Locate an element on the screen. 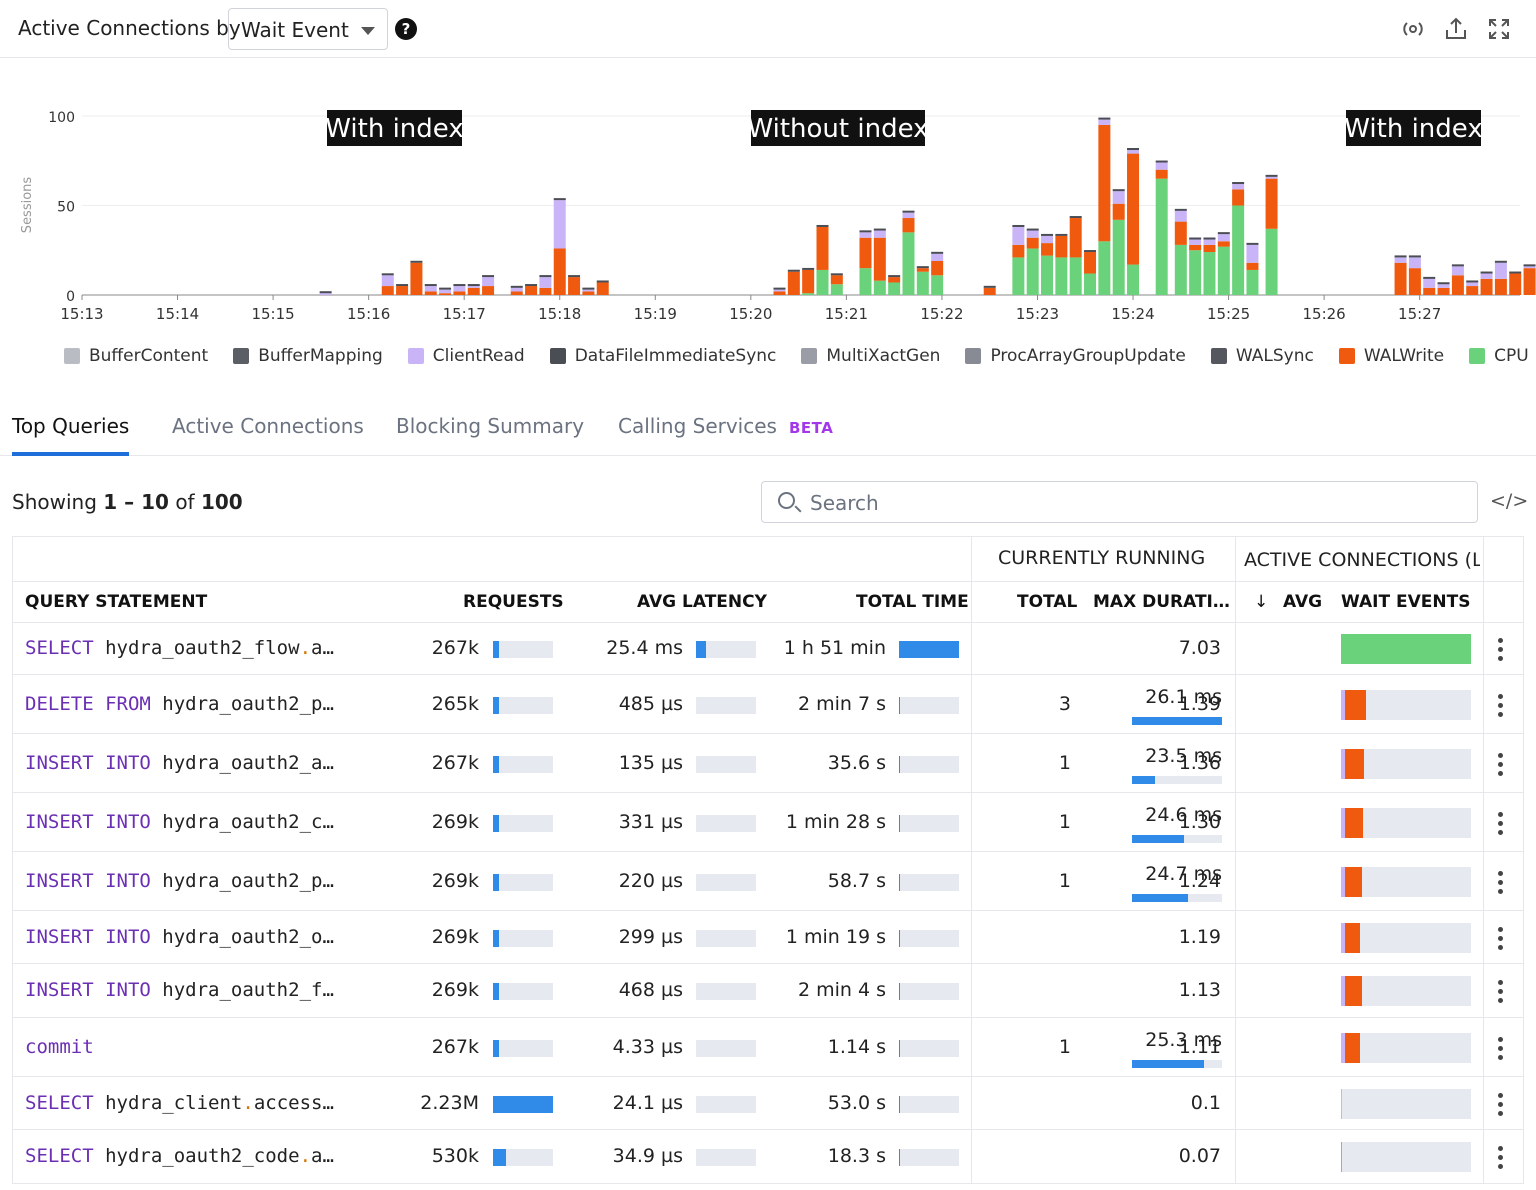 The width and height of the screenshot is (1536, 1190). legend-item: WALSync is located at coordinates (1262, 356).